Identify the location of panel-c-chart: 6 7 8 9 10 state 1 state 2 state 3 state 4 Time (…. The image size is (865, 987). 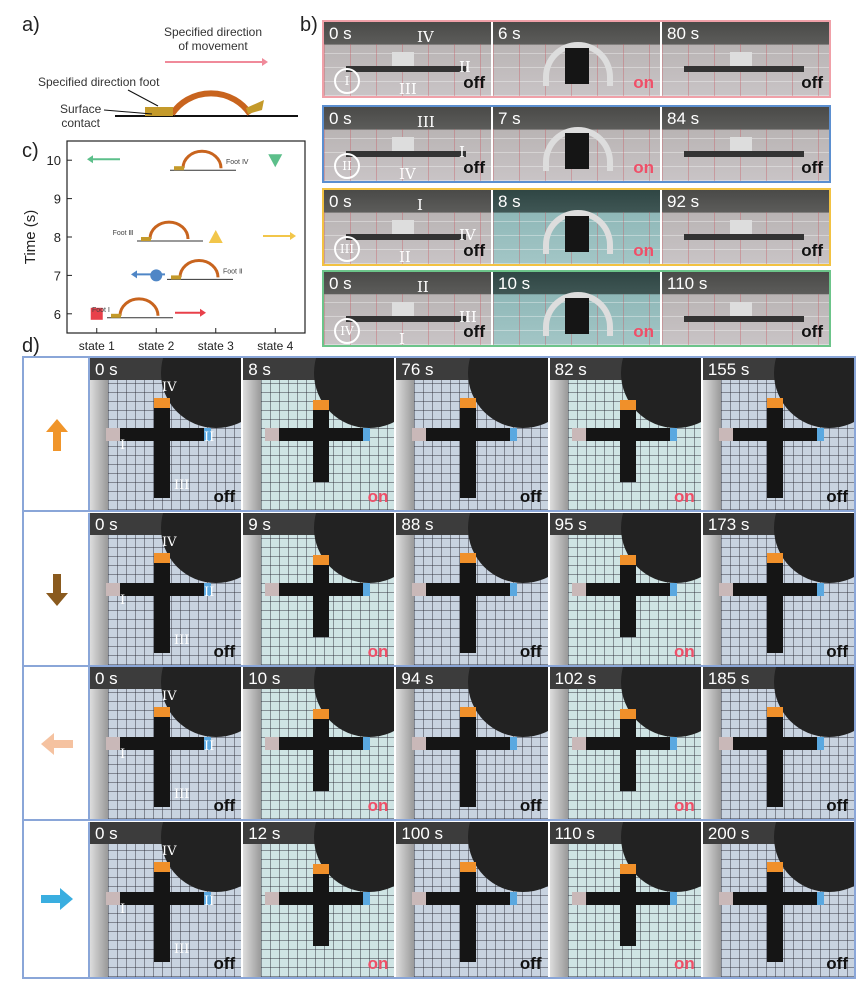
(164, 246).